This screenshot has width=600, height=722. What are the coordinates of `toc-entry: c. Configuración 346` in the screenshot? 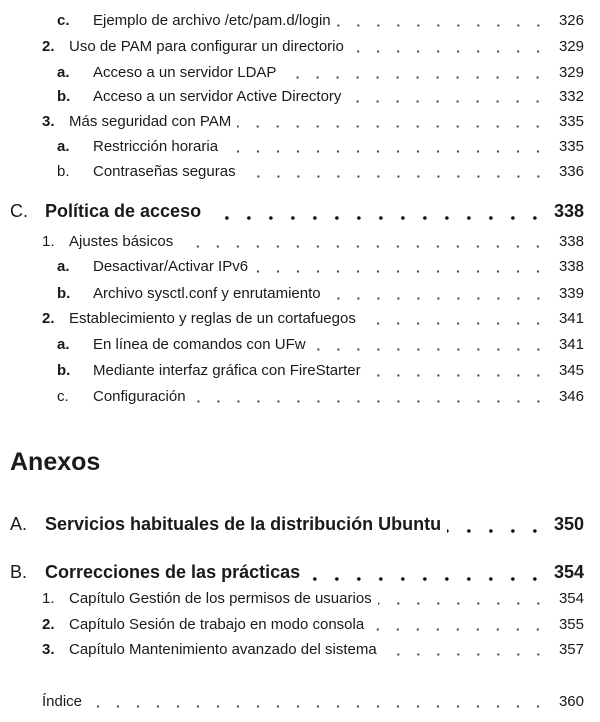 It's located at (320, 398).